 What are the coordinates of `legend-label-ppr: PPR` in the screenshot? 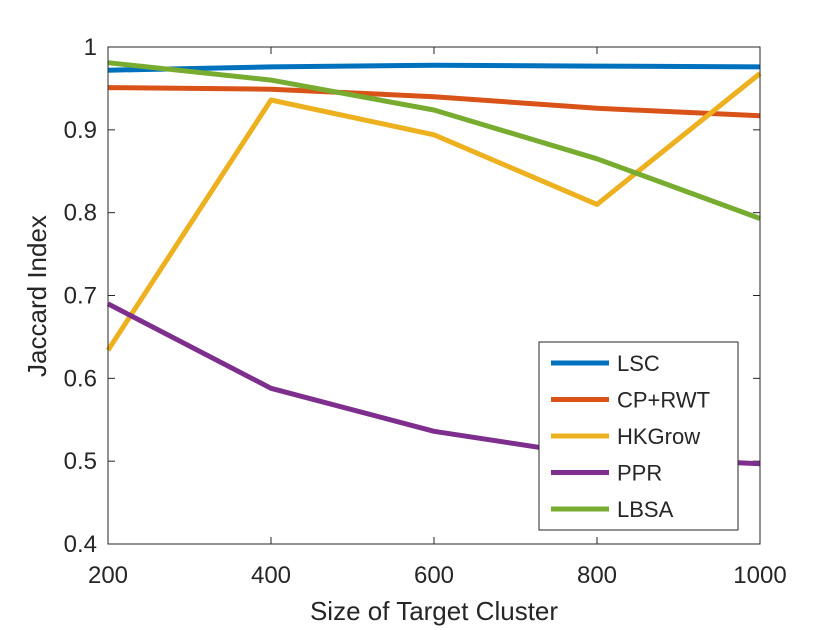 It's located at (639, 473).